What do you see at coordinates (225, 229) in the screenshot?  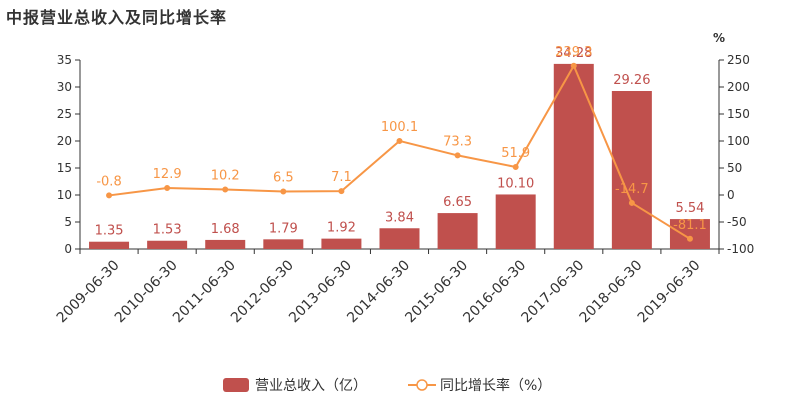 I see `bar-value-label: 1.68` at bounding box center [225, 229].